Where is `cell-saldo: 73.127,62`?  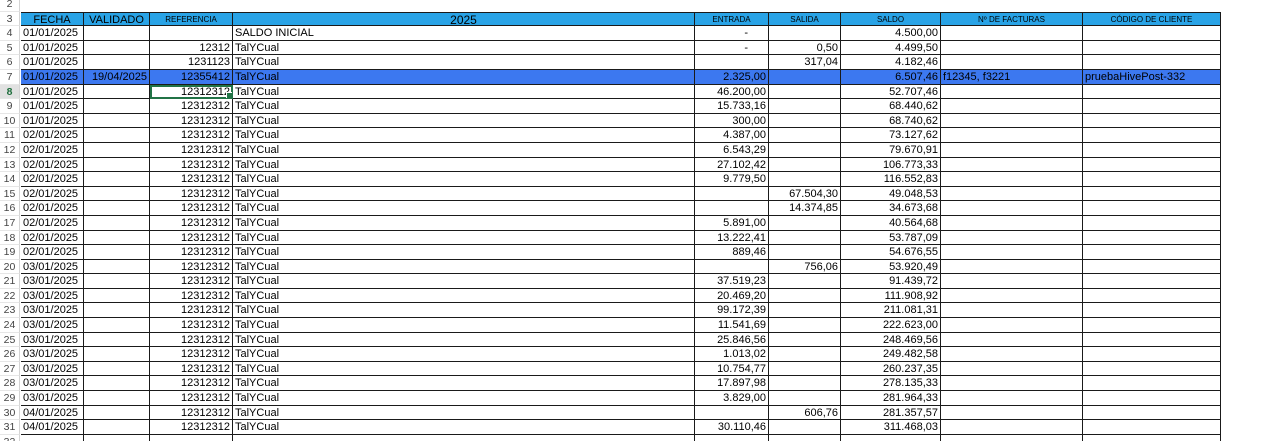 cell-saldo: 73.127,62 is located at coordinates (891, 135).